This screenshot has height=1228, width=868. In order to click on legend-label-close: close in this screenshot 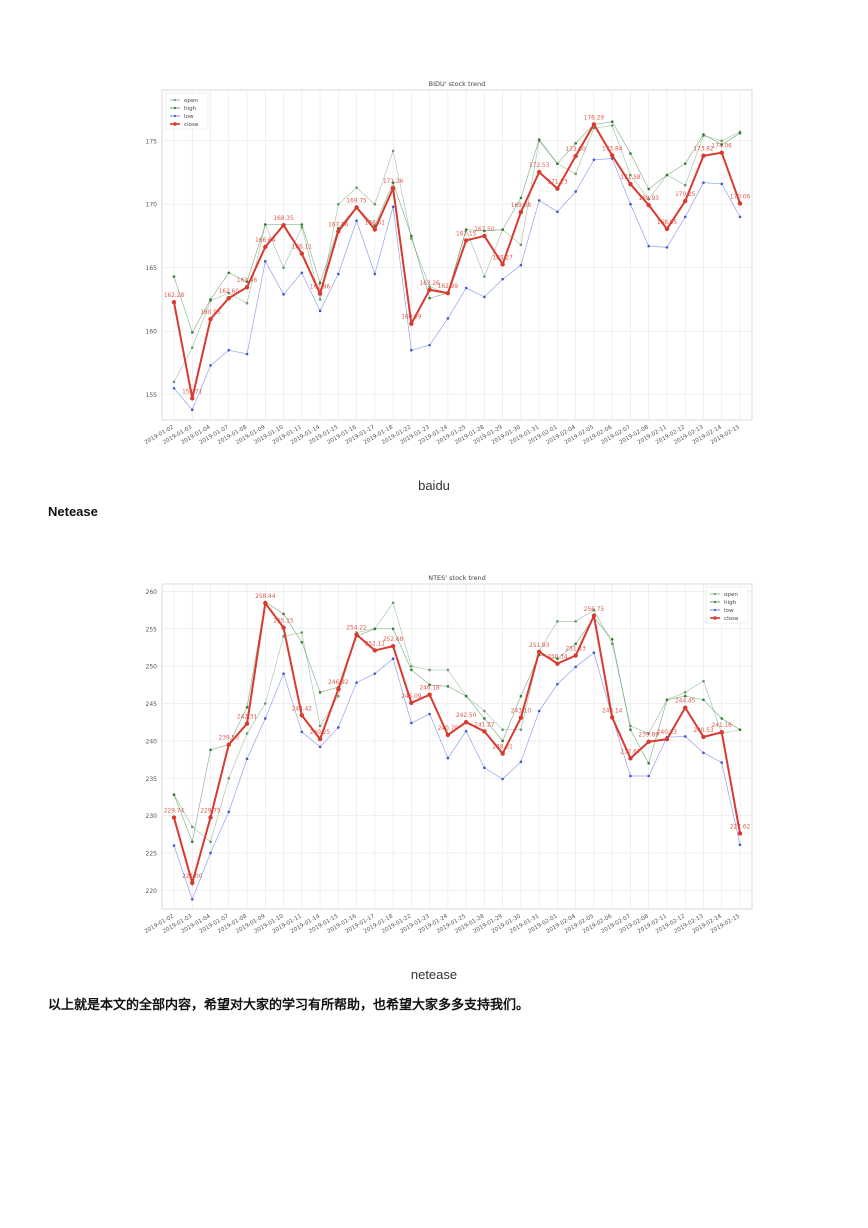, I will do `click(191, 125)`.